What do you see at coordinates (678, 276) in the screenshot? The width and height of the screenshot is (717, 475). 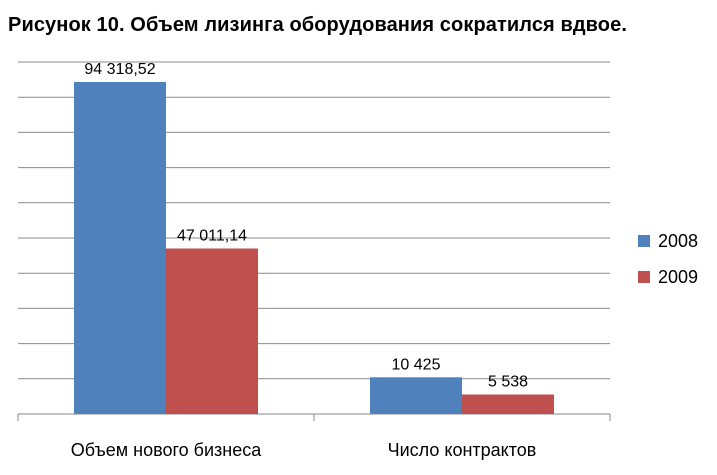 I see `legend-label-2009: 2009` at bounding box center [678, 276].